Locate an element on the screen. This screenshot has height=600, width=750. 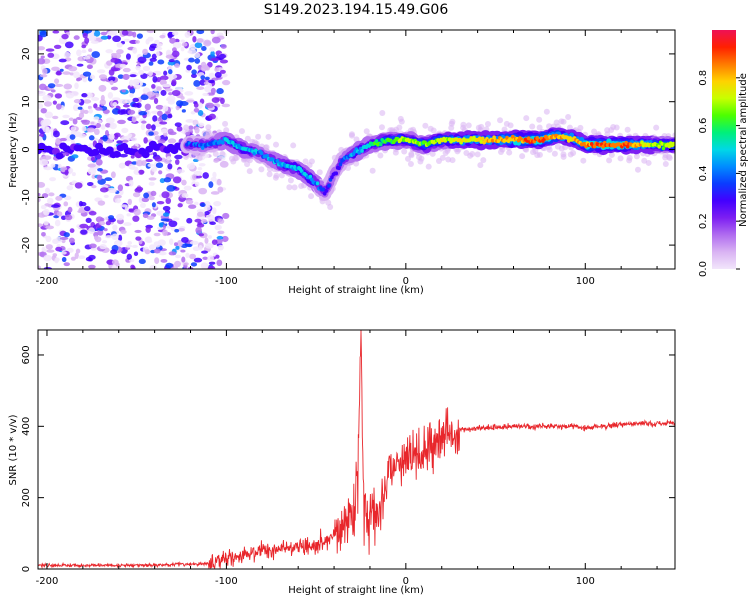
spectrogram-xlabel: Height of straight line (km) is located at coordinates (356, 290).